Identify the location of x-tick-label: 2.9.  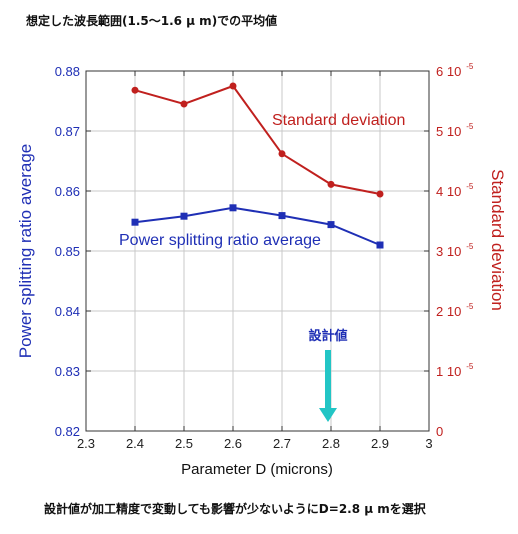
(380, 443).